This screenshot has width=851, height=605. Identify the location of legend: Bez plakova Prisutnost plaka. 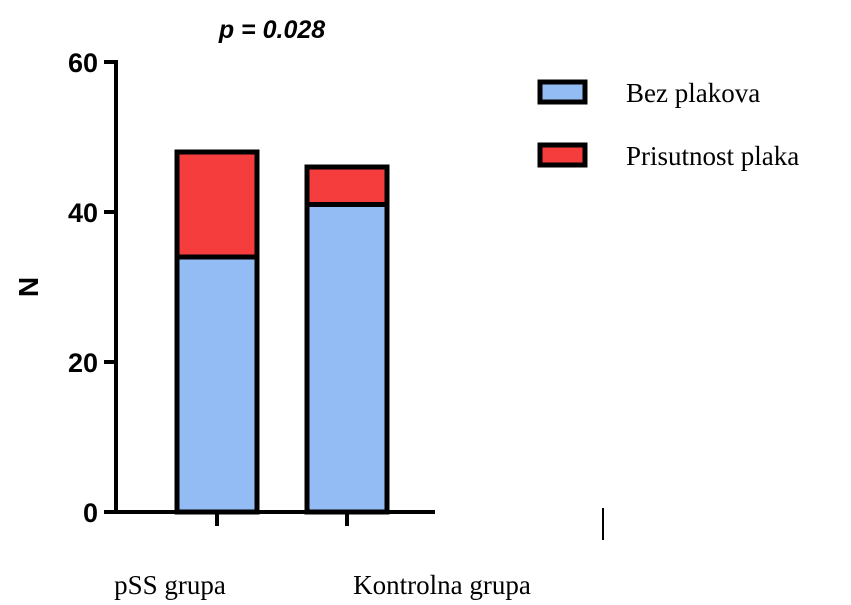
(668, 124).